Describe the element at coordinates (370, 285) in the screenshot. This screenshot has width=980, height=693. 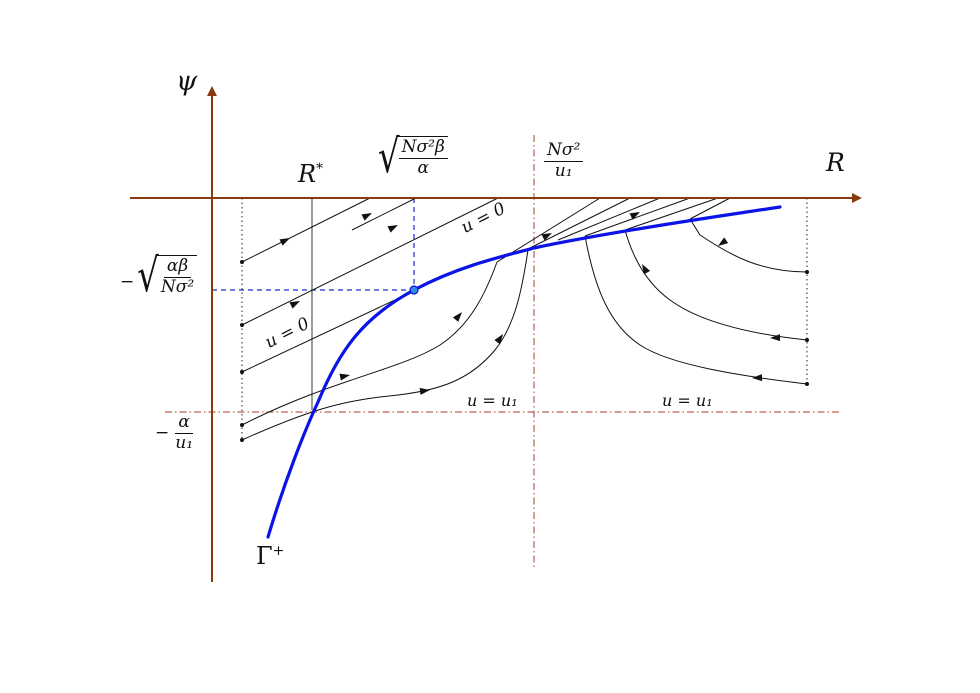
I see `straight-trajectories` at that location.